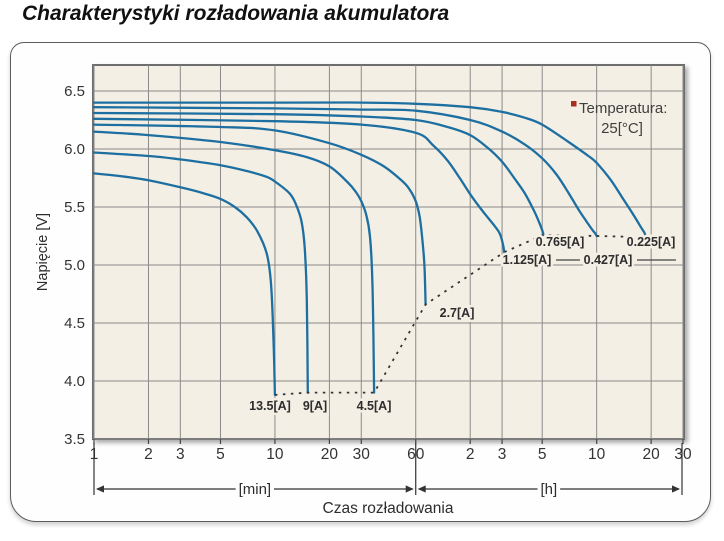  Describe the element at coordinates (623, 108) in the screenshot. I see `legend-label: Temperatura:` at that location.